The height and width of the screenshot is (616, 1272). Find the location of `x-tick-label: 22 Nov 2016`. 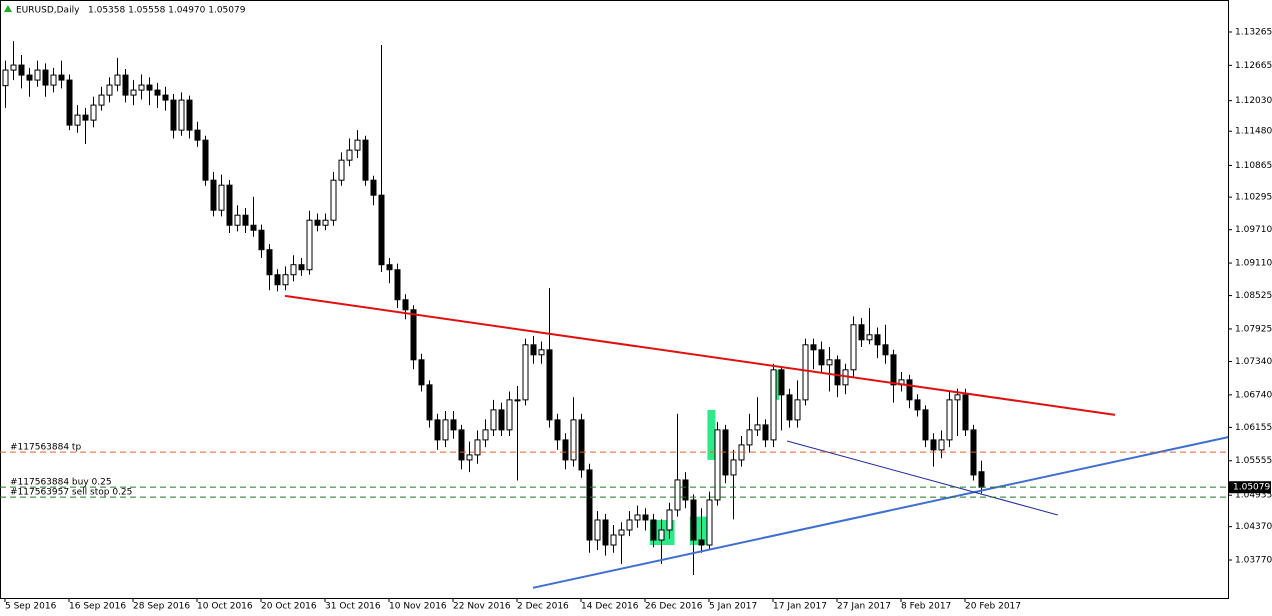

x-tick-label: 22 Nov 2016 is located at coordinates (482, 607).